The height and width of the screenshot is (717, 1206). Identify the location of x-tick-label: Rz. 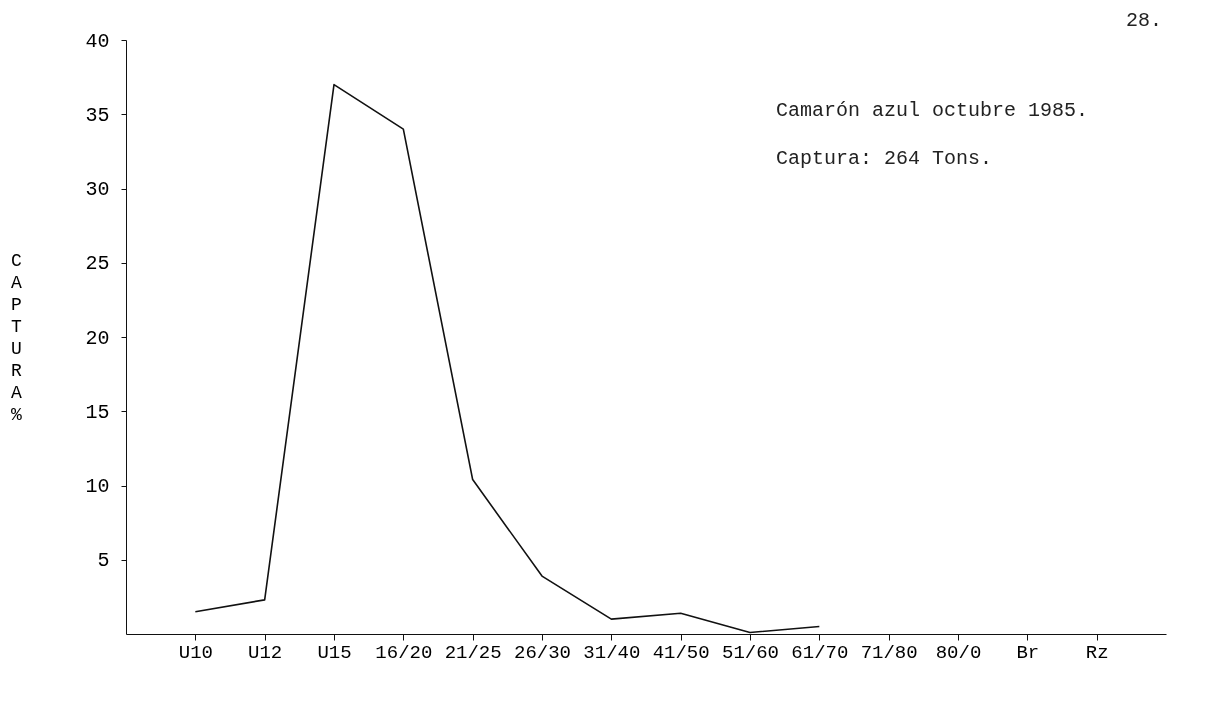
(1097, 652).